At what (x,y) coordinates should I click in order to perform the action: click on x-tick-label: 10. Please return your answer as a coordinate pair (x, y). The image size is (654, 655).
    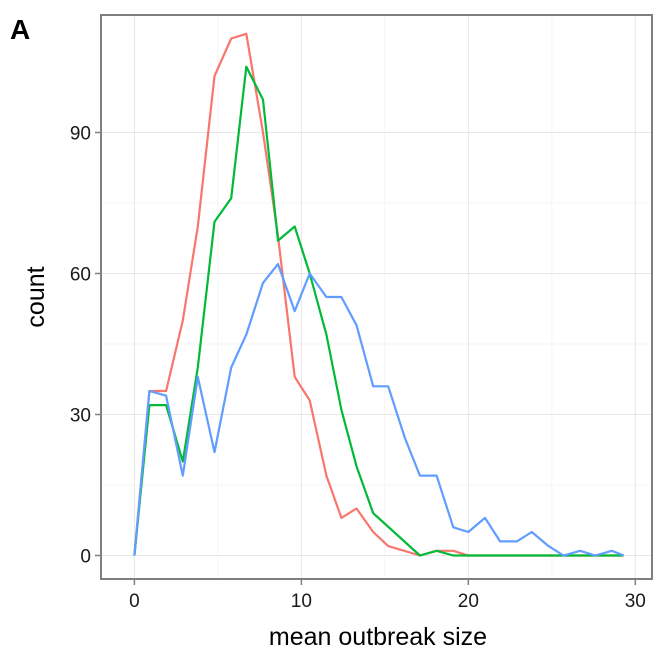
    Looking at the image, I should click on (301, 601).